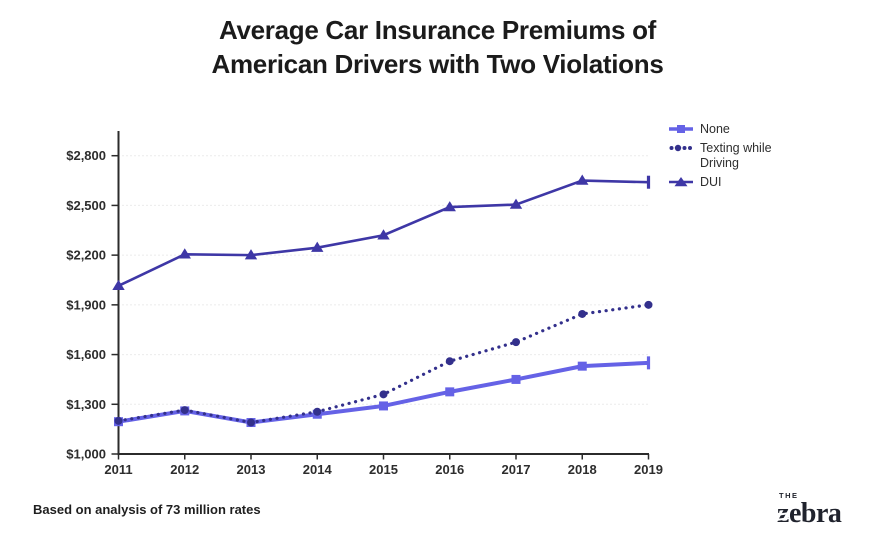  Describe the element at coordinates (789, 495) in the screenshot. I see `logo-word-the: THE` at that location.